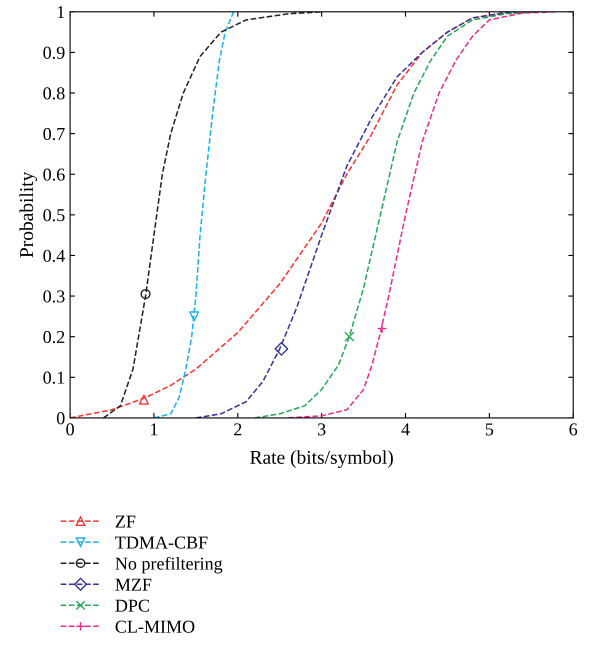 This screenshot has height=655, width=594. I want to click on legend-label: DPC, so click(132, 606).